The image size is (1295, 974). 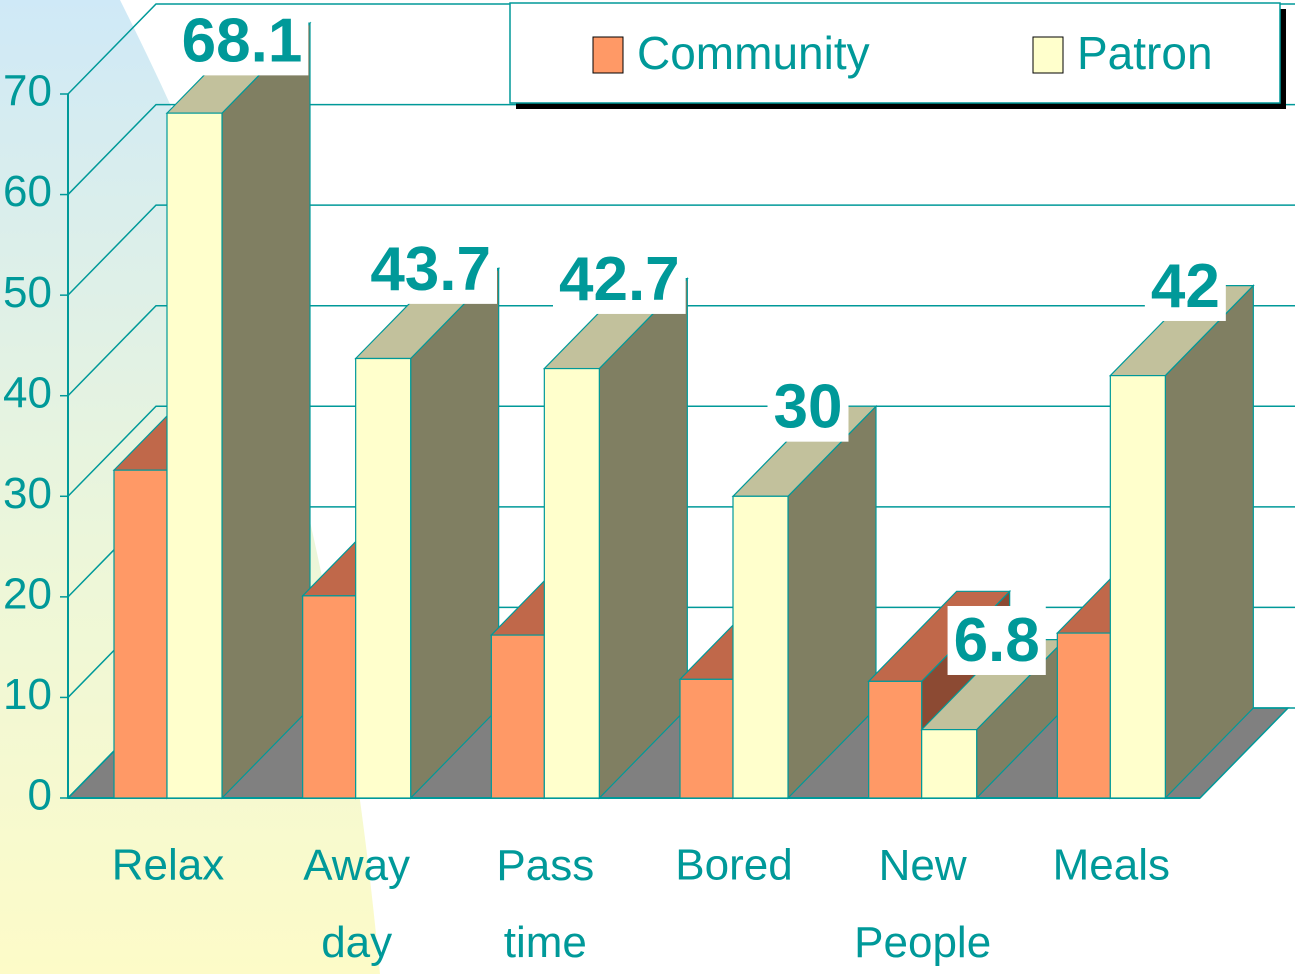 What do you see at coordinates (356, 904) in the screenshot?
I see `x-tick-label: Away day` at bounding box center [356, 904].